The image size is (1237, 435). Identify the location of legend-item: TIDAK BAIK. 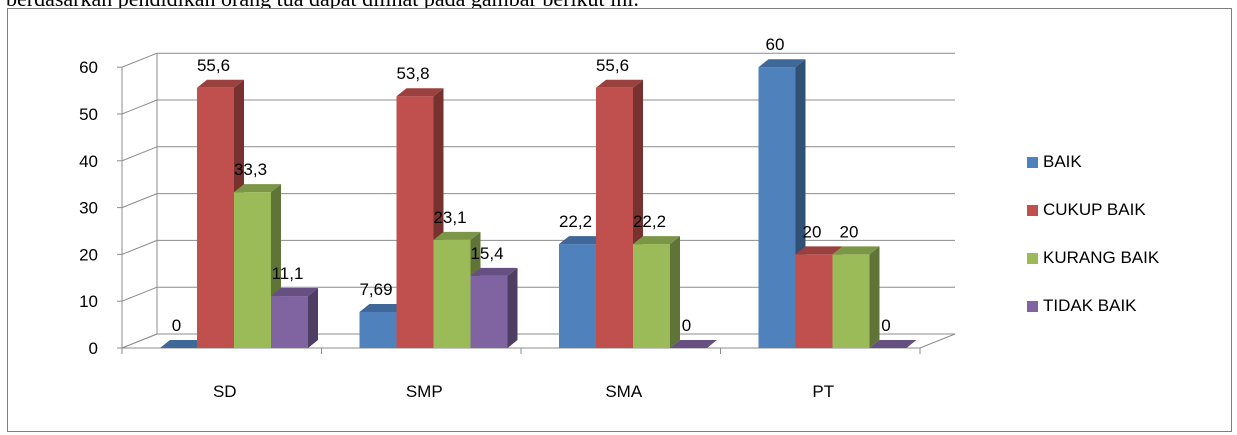
(1093, 306).